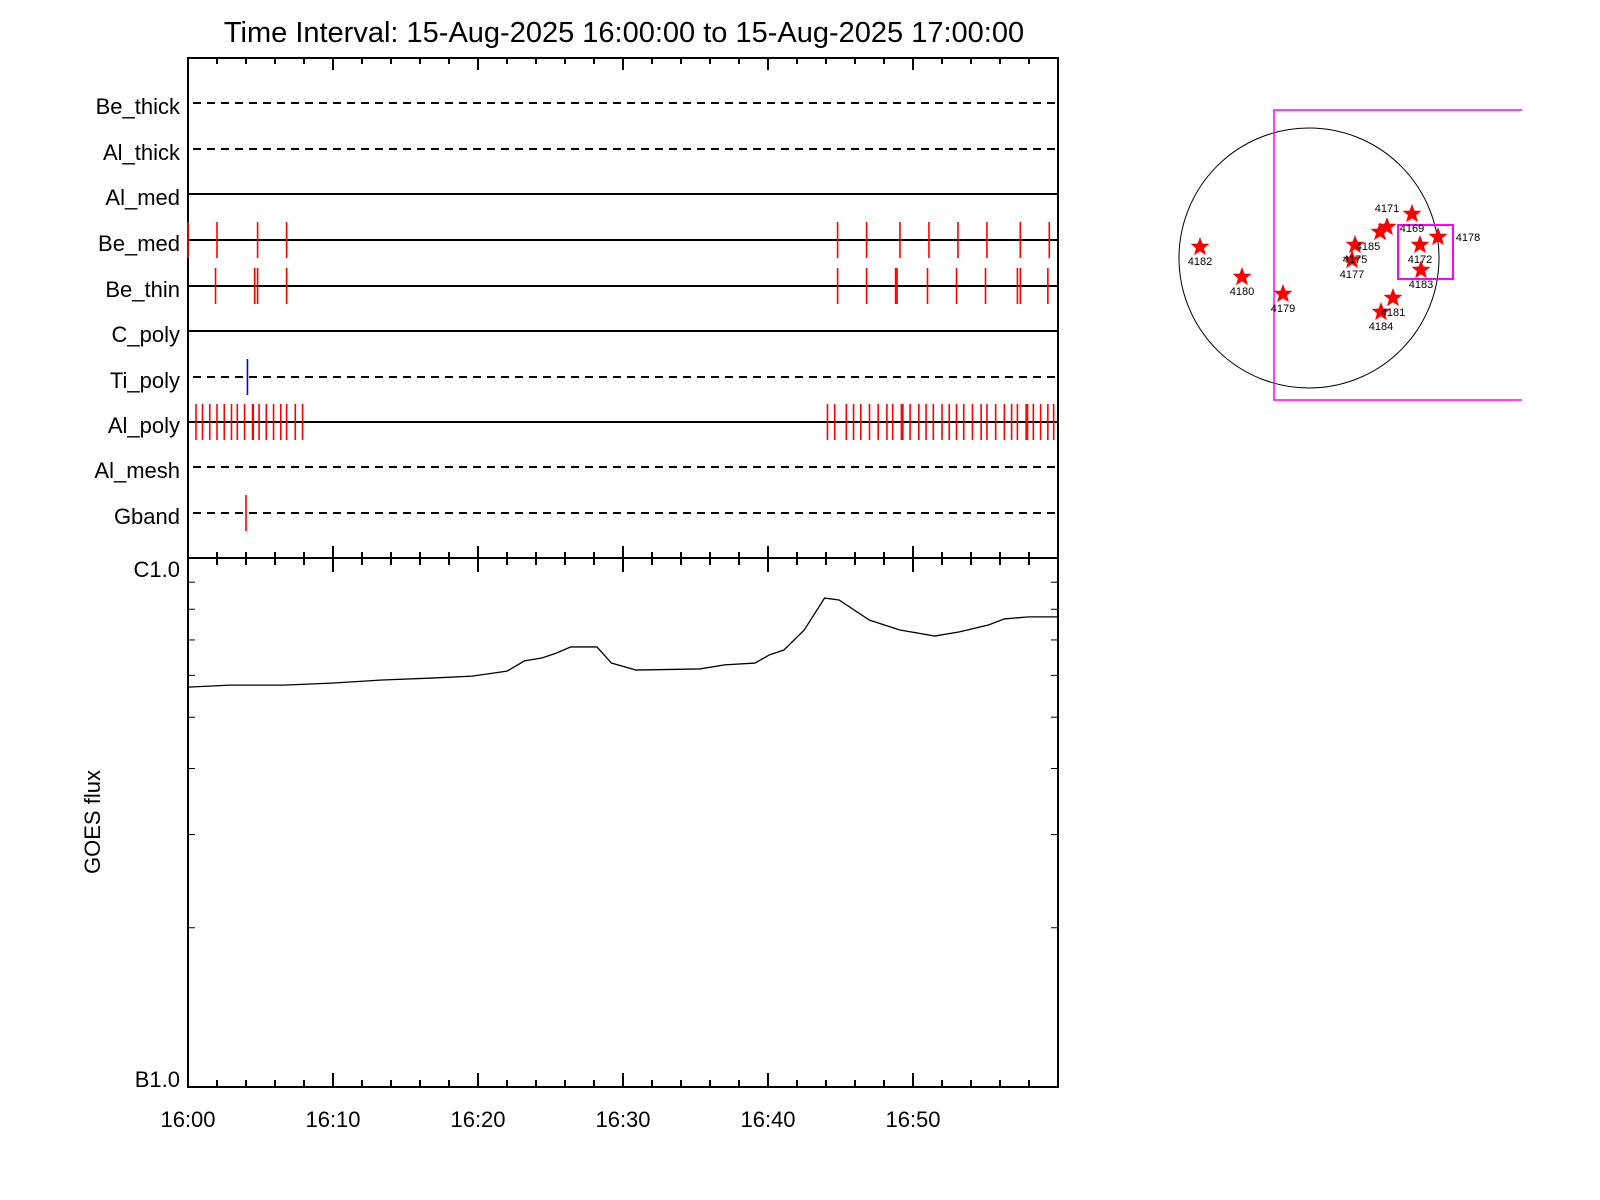  What do you see at coordinates (622, 642) in the screenshot?
I see `goes-flux-line` at bounding box center [622, 642].